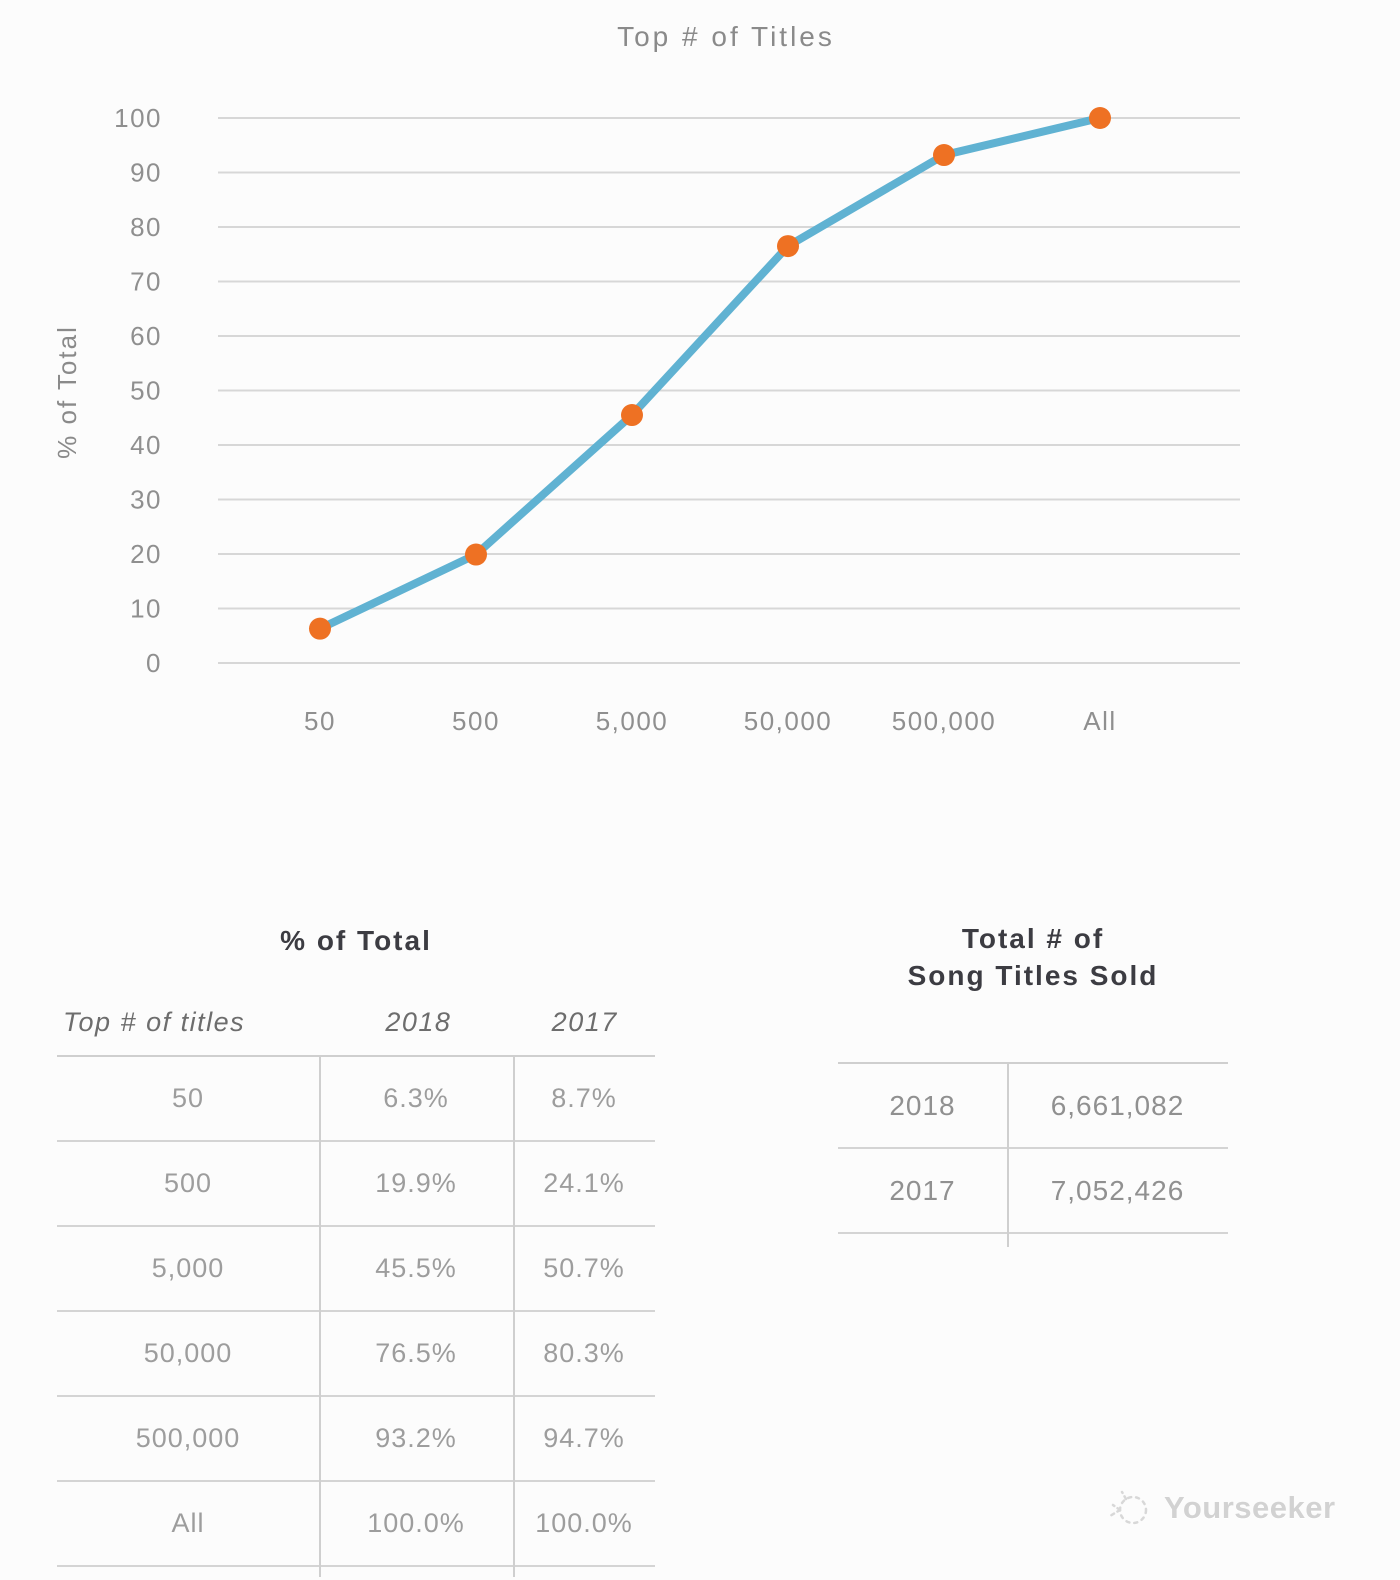 This screenshot has height=1580, width=1400. What do you see at coordinates (726, 36) in the screenshot?
I see `chart-title: Top # of Titles` at bounding box center [726, 36].